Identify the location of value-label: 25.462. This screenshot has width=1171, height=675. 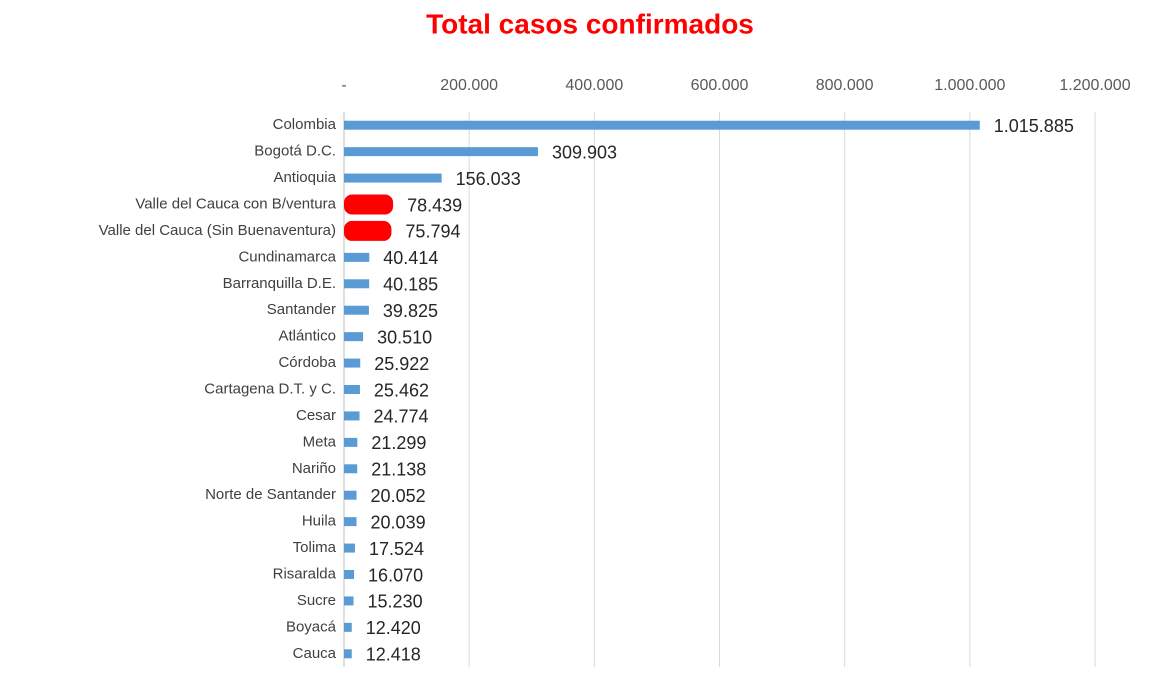
(401, 390).